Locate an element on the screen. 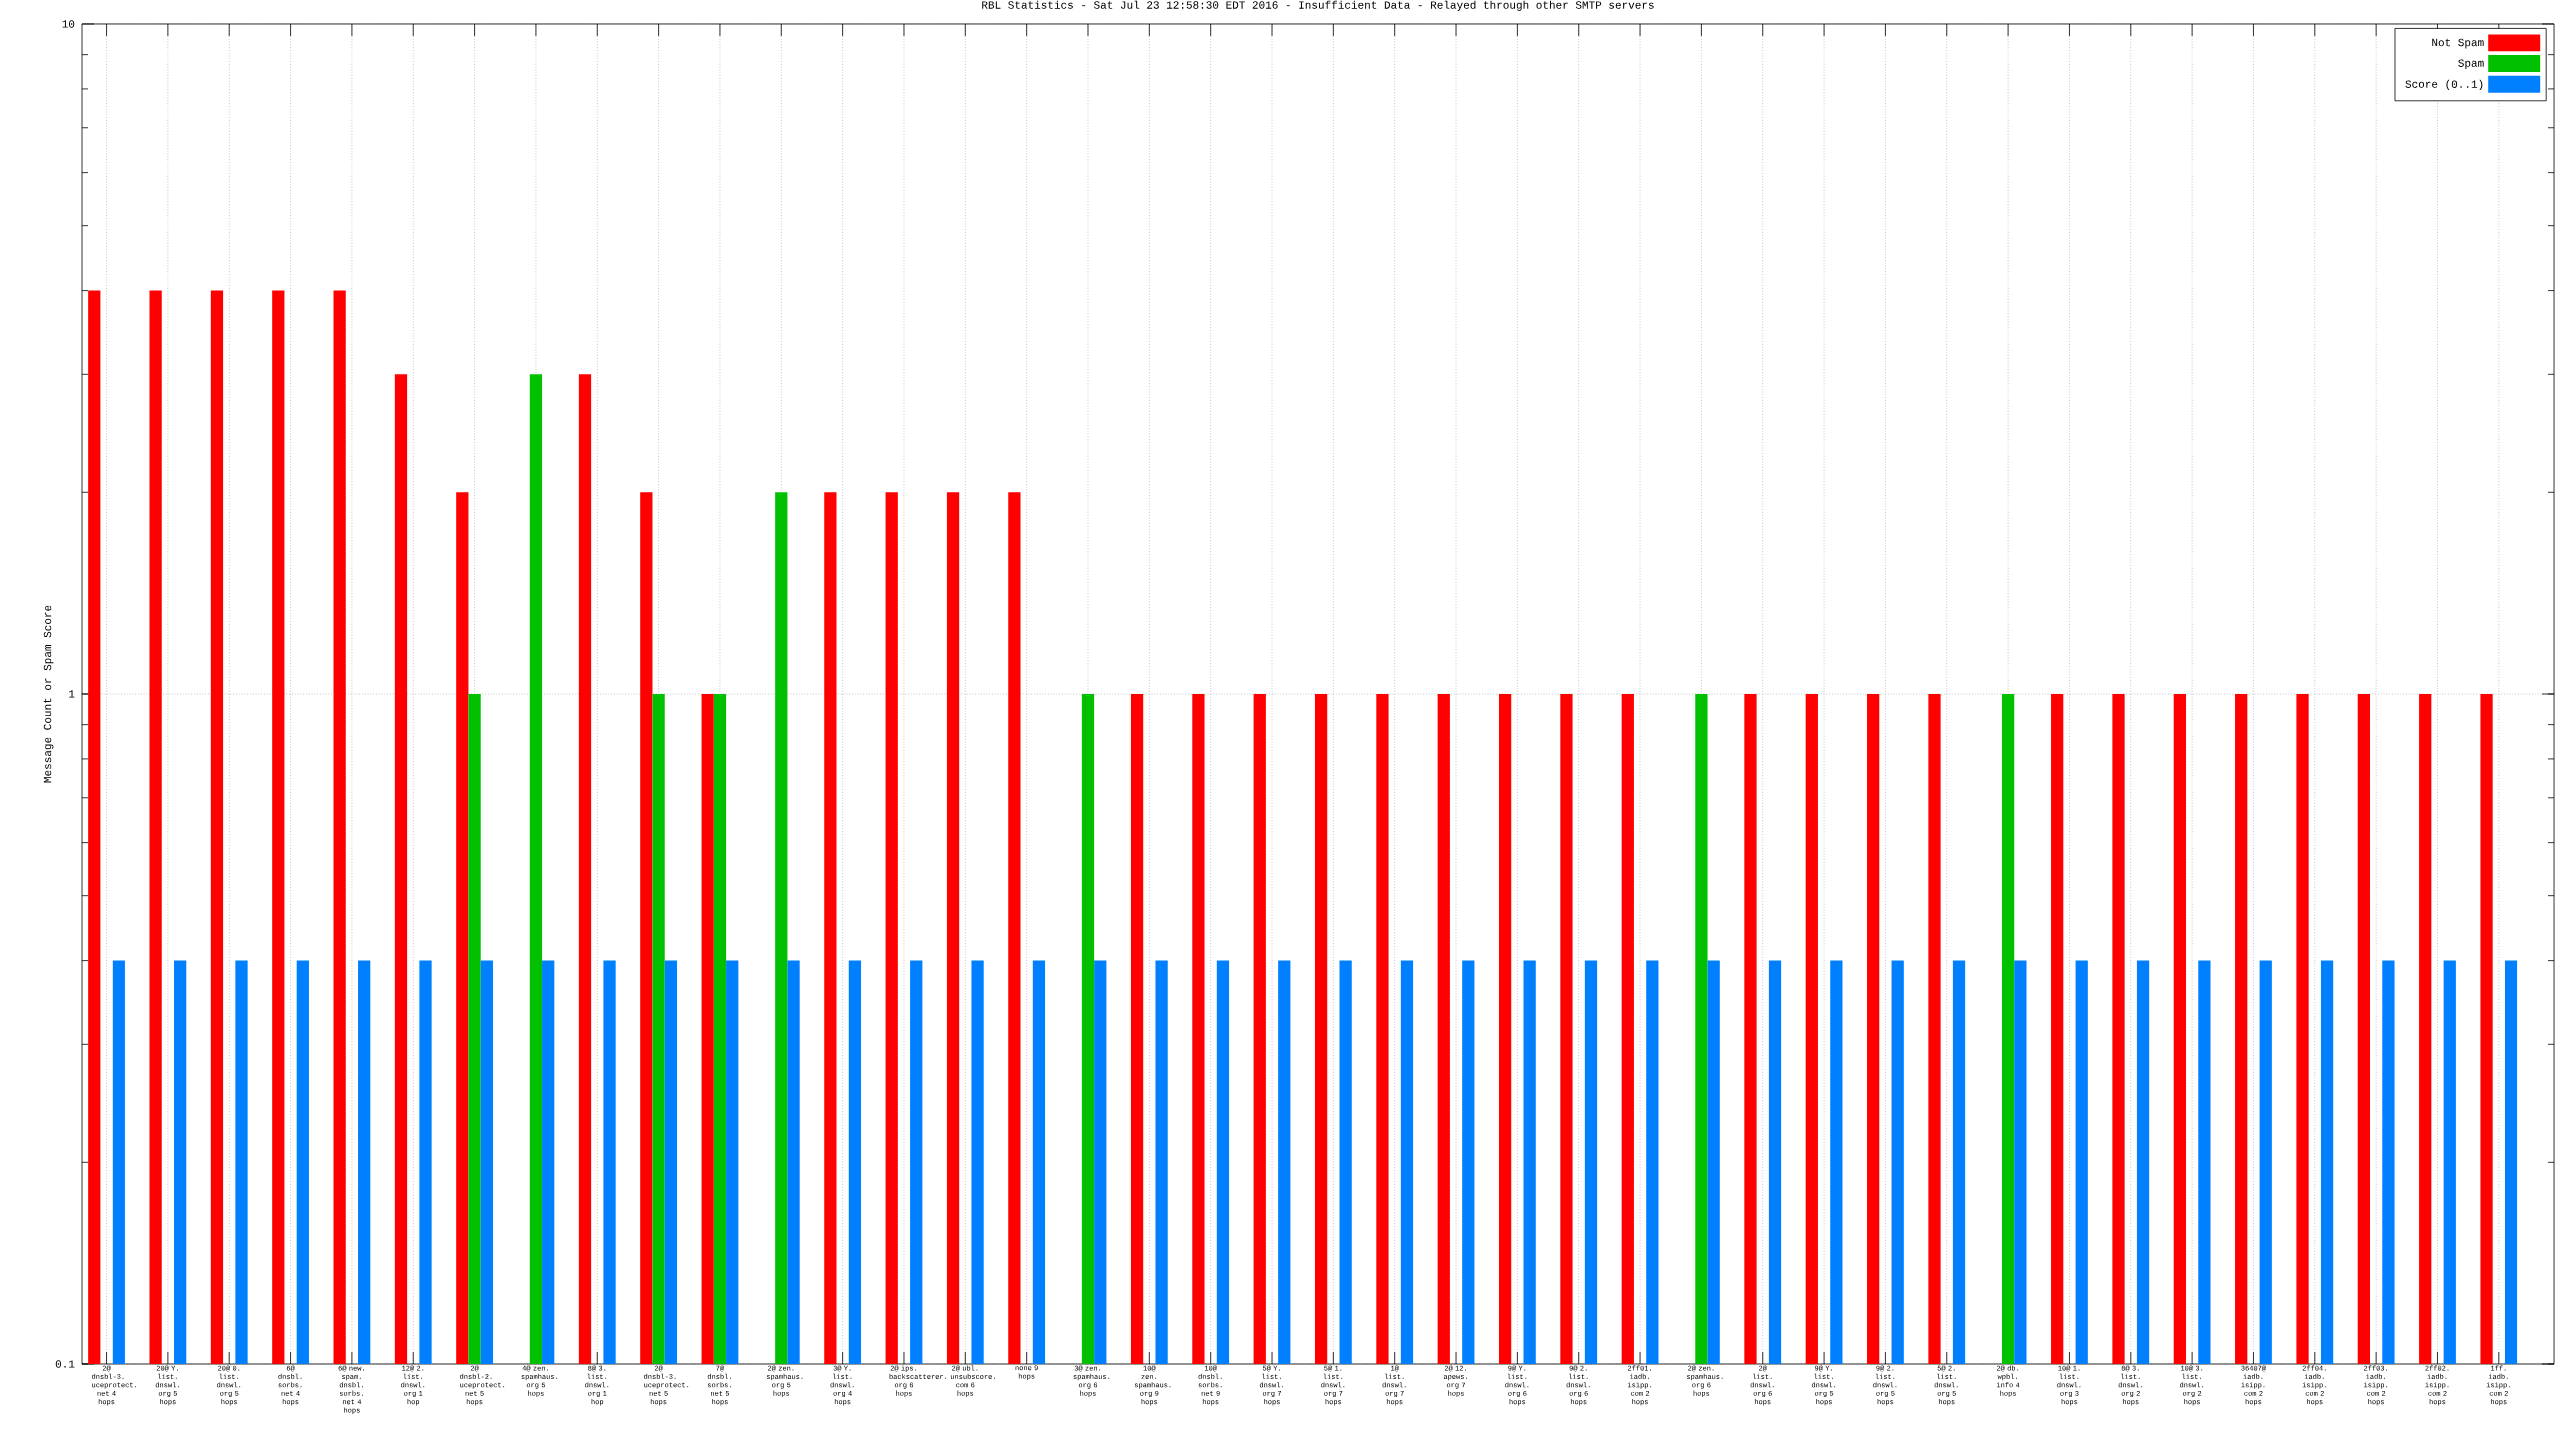 Image resolution: width=2560 pixels, height=1440 pixels. chart-title: RBL Statistics - Sat Jul 23 12:58:30 EDT 2016 - Insufficient Data - Relayed through other SMTP servers is located at coordinates (1318, 5).